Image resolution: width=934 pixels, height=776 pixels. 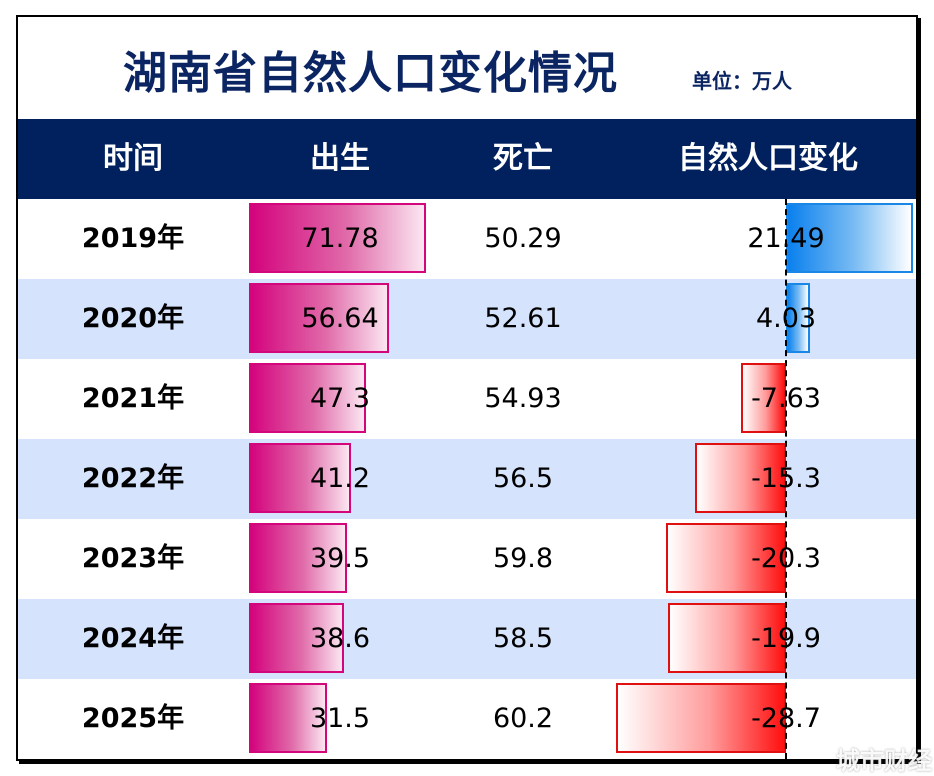 I want to click on death-value: 60.2, so click(x=523, y=718).